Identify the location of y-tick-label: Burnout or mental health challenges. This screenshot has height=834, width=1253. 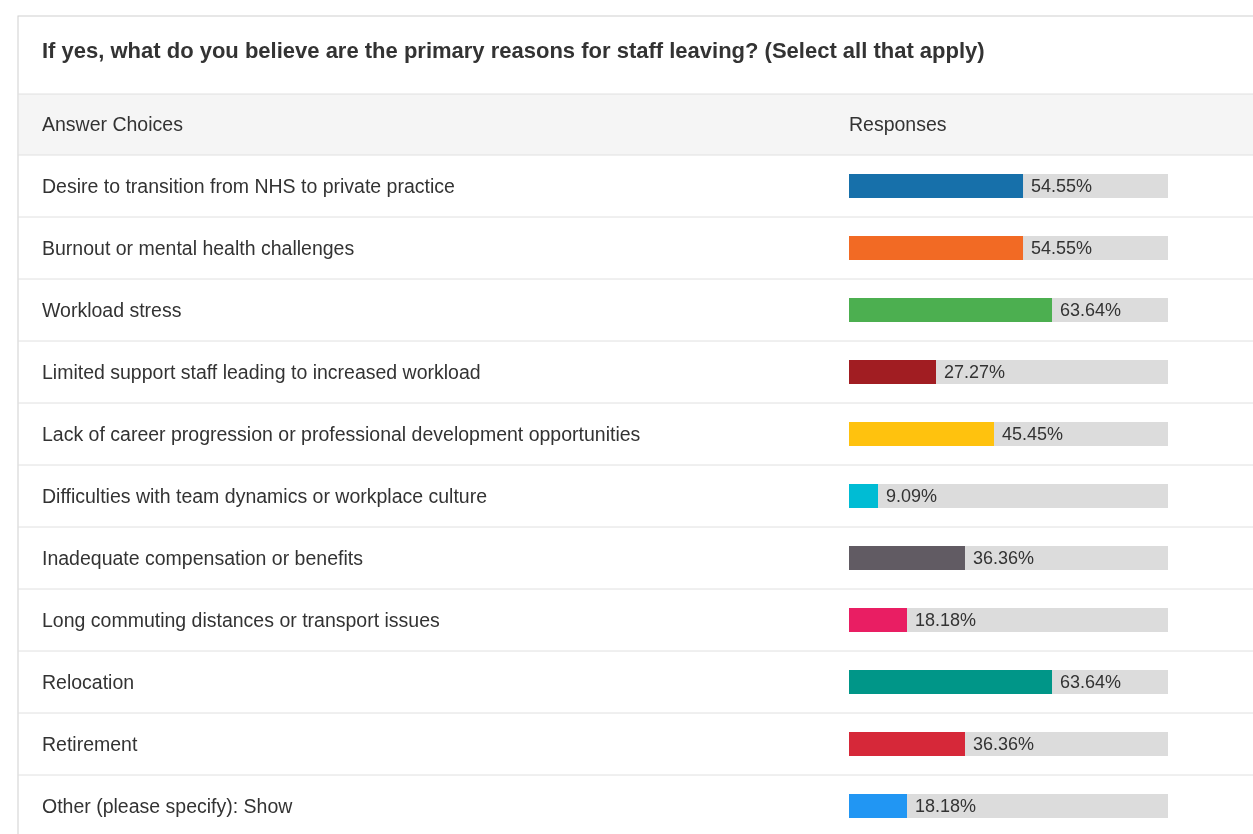
(198, 247).